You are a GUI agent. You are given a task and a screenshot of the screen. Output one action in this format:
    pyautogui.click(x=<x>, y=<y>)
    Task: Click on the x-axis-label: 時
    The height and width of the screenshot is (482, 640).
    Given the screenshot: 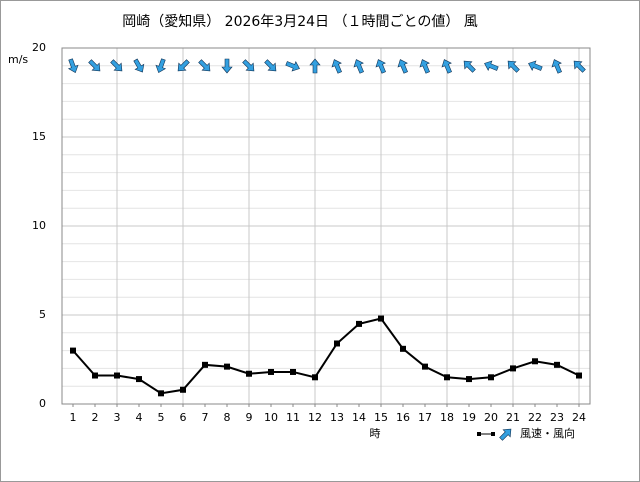 What is the action you would take?
    pyautogui.click(x=375, y=433)
    